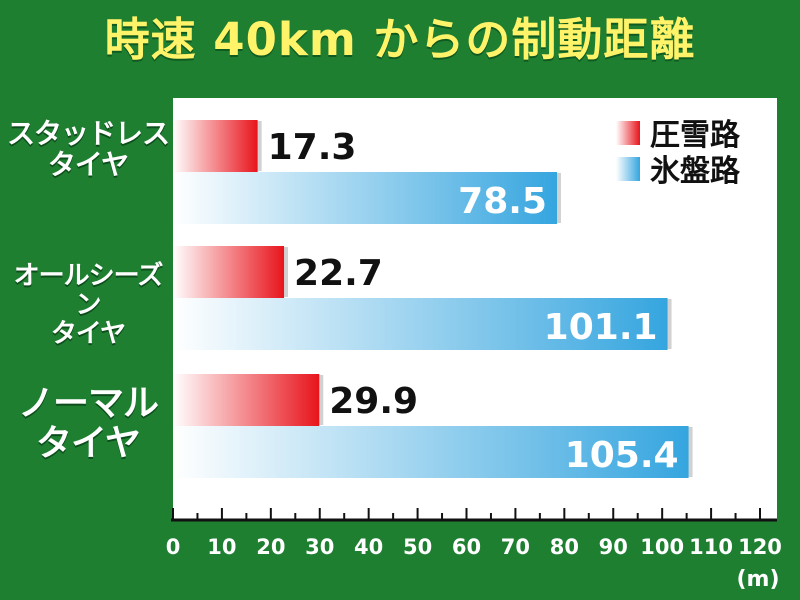 The width and height of the screenshot is (800, 600). Describe the element at coordinates (613, 547) in the screenshot. I see `x-tick-label: 90` at that location.